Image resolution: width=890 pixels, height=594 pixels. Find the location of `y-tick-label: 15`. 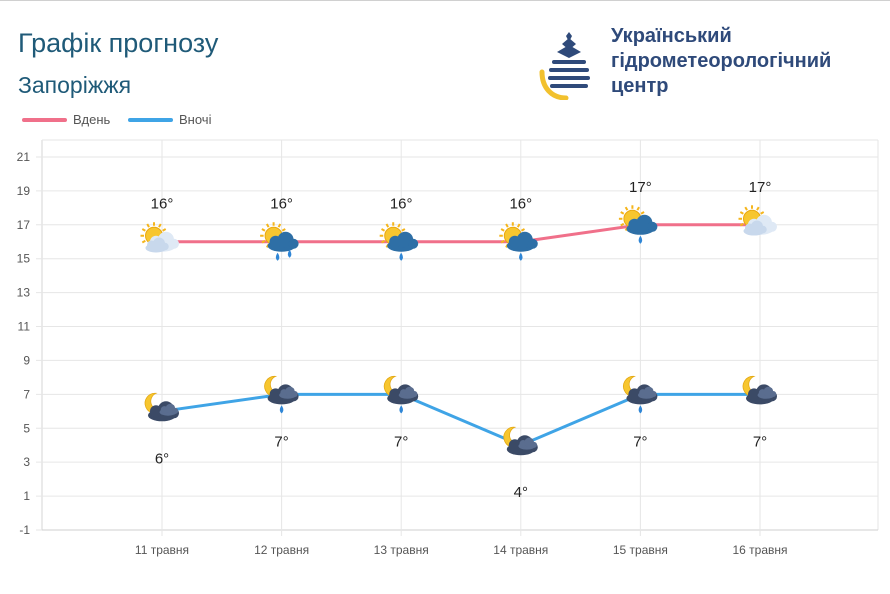

y-tick-label: 15 is located at coordinates (24, 259).